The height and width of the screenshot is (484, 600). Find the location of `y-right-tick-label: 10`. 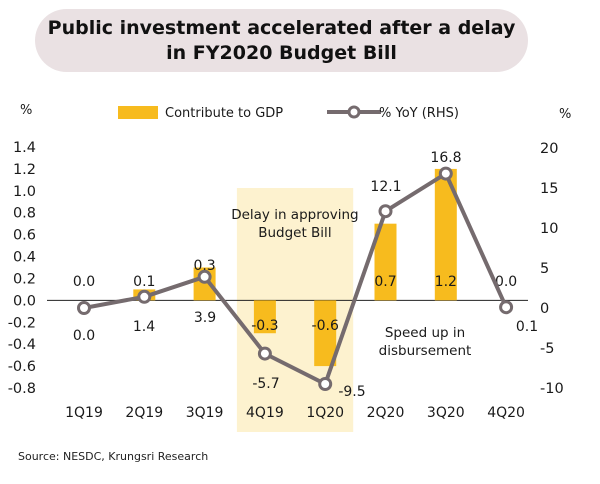

y-right-tick-label: 10 is located at coordinates (549, 229).